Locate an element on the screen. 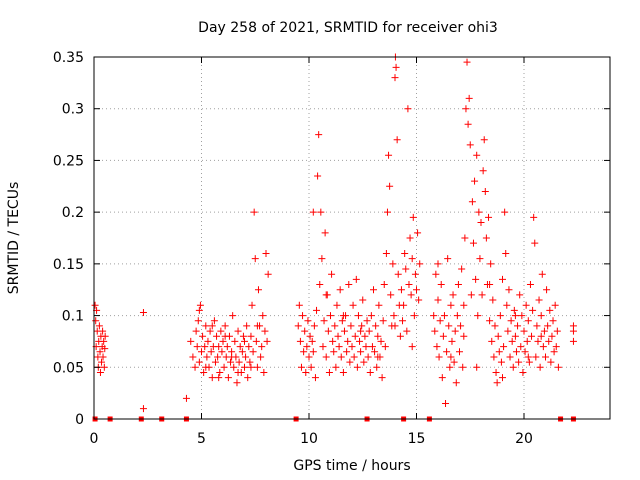 The height and width of the screenshot is (480, 640). y-axis-label: SRMTID / TECUs is located at coordinates (14, 238).